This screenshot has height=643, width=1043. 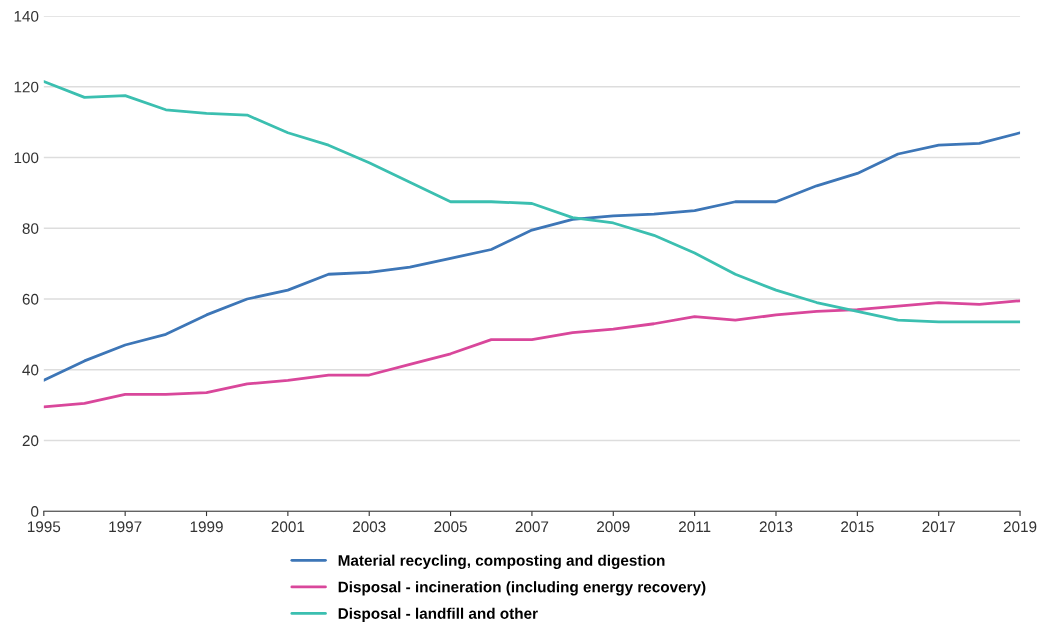 I want to click on y-tick-label: 100, so click(x=26, y=158).